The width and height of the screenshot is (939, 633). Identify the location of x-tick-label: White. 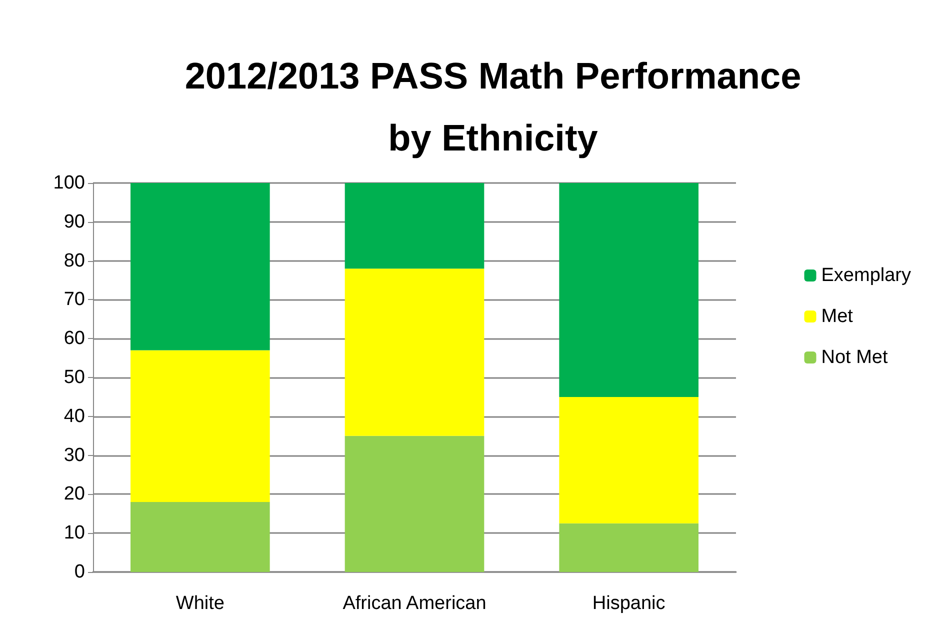
(200, 603).